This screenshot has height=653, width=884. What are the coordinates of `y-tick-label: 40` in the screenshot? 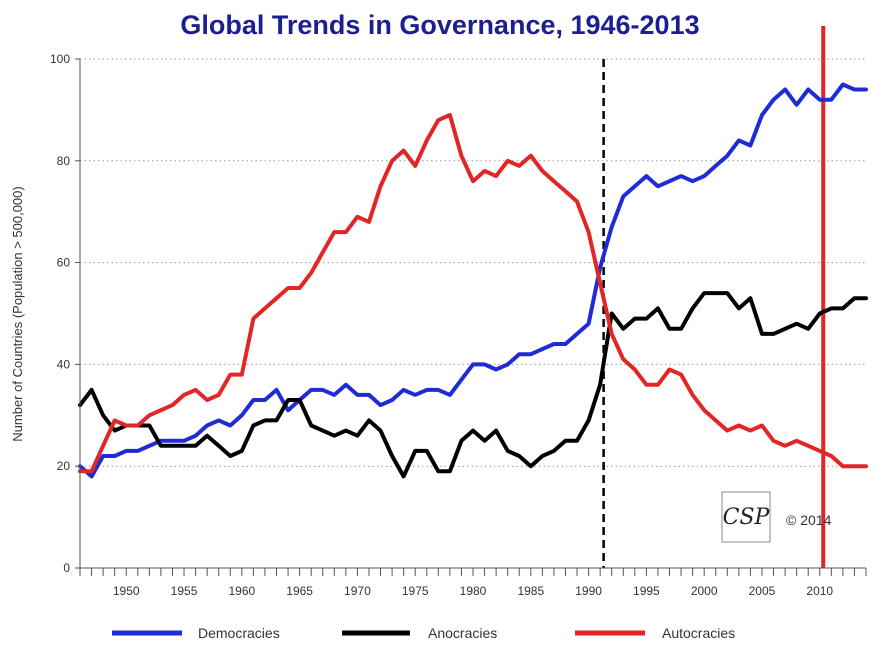 It's located at (64, 364).